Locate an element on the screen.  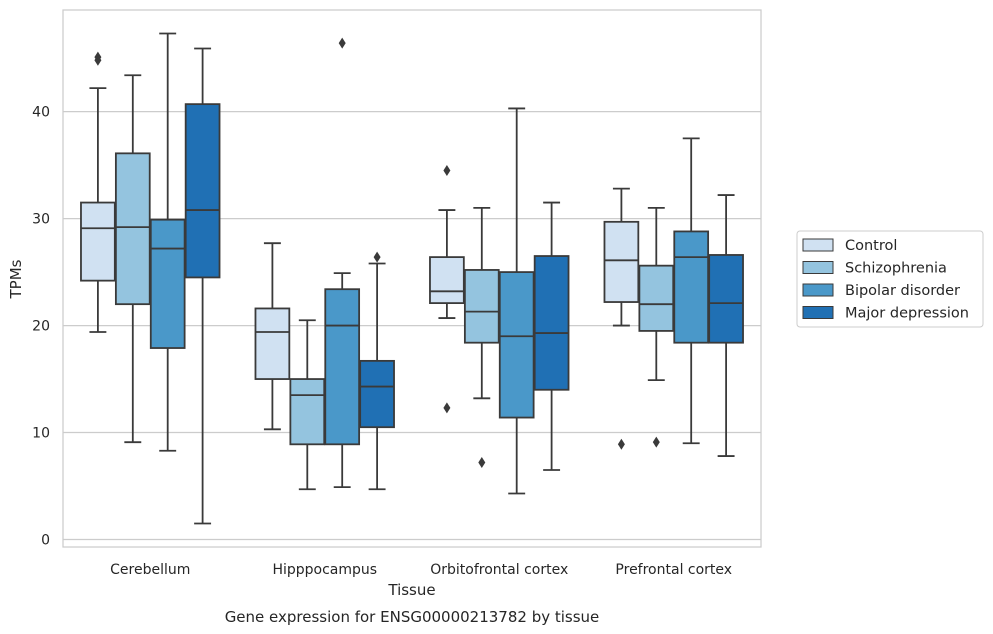
legend-label: Bipolar disorder is located at coordinates (902, 291).